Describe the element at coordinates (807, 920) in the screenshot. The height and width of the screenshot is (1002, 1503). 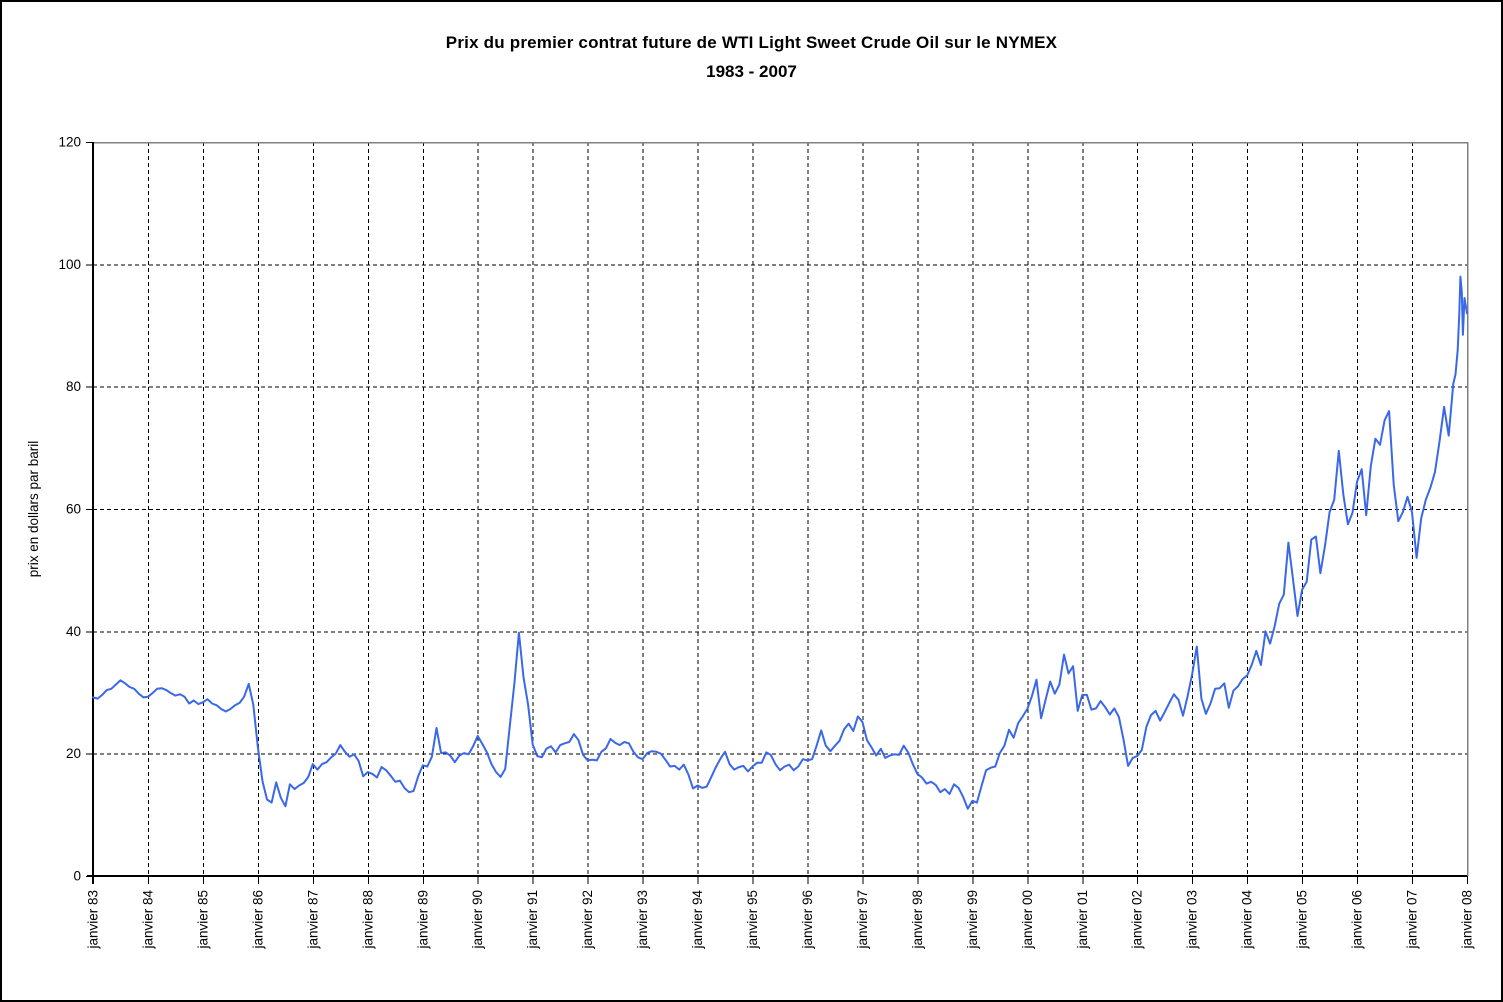
I see `x-tick-label: janvier 96` at that location.